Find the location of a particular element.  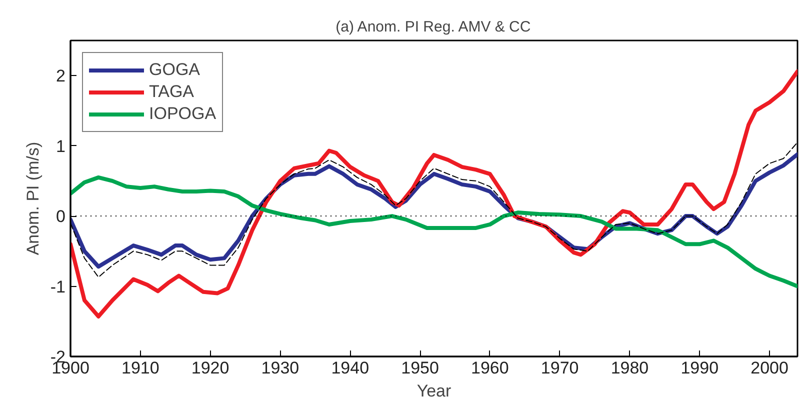

legend-label: GOGA is located at coordinates (174, 70).